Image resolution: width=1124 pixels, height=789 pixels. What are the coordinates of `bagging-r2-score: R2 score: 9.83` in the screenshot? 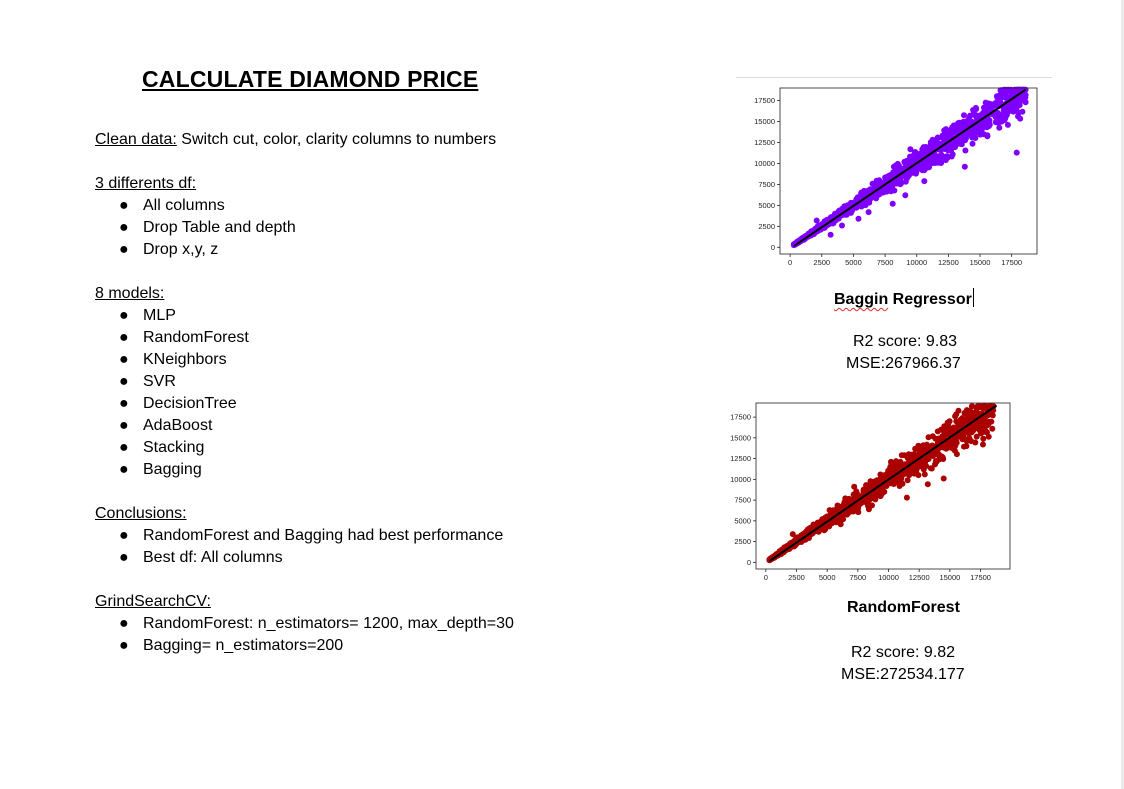 It's located at (905, 341).